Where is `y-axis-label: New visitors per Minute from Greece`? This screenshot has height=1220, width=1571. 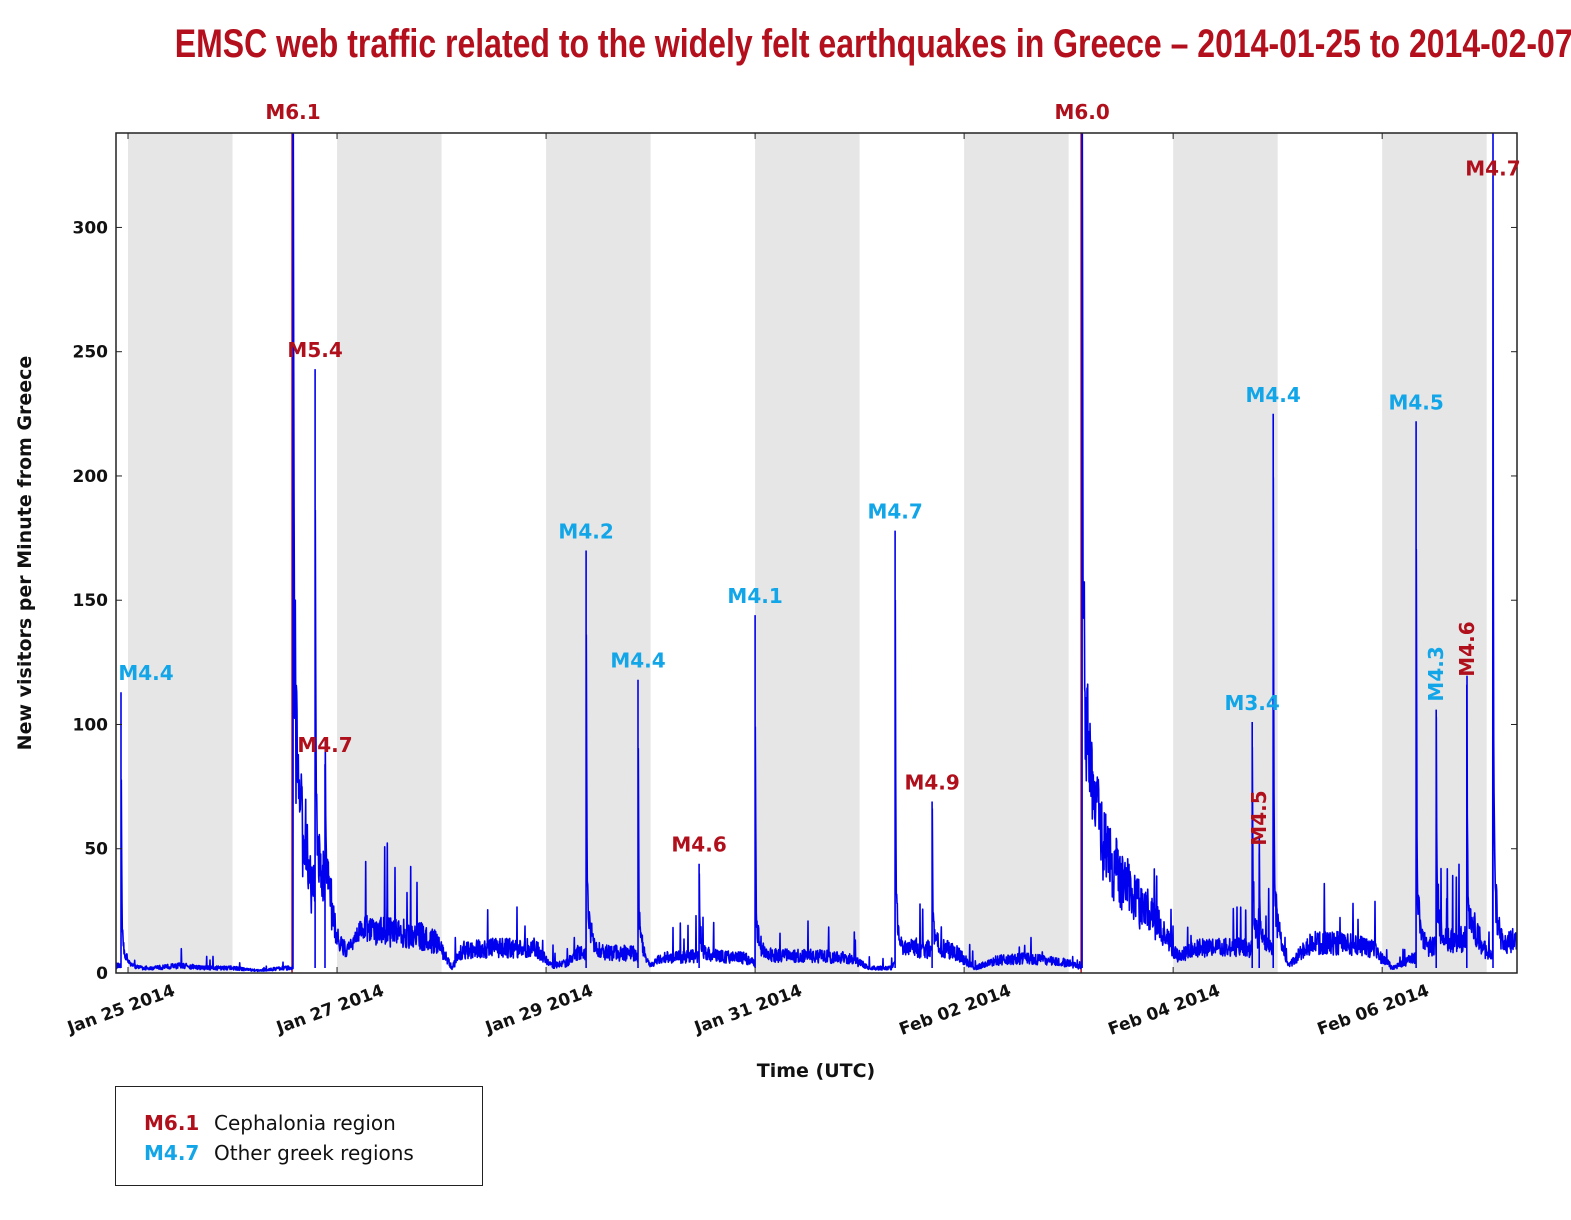
y-axis-label: New visitors per Minute from Greece is located at coordinates (25, 553).